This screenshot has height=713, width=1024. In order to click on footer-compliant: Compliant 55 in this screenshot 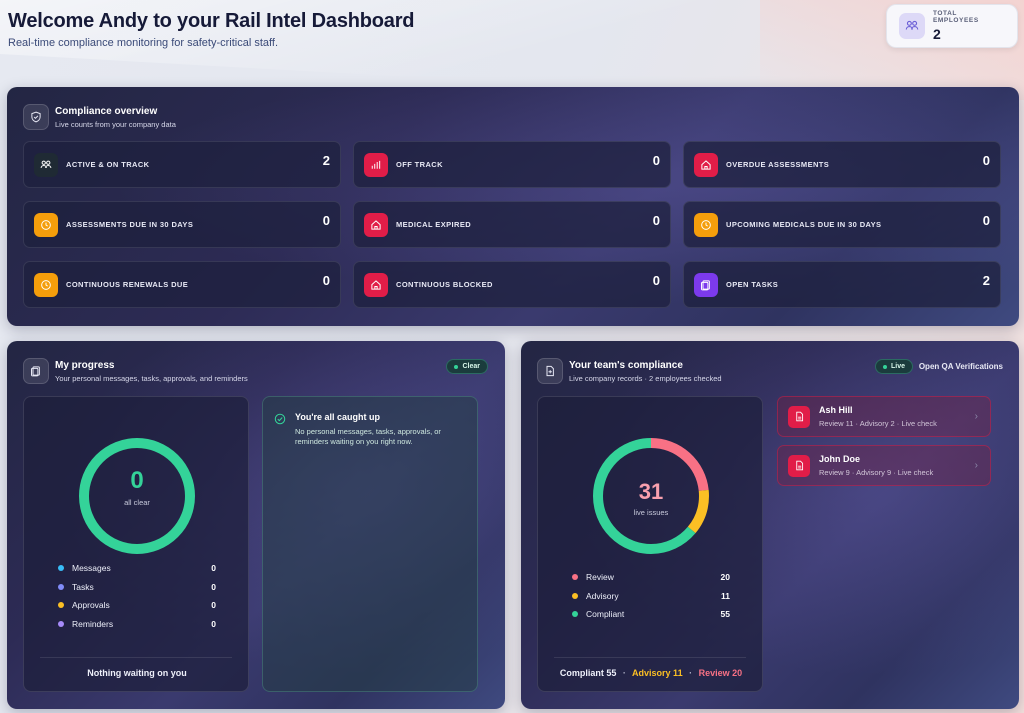, I will do `click(588, 673)`.